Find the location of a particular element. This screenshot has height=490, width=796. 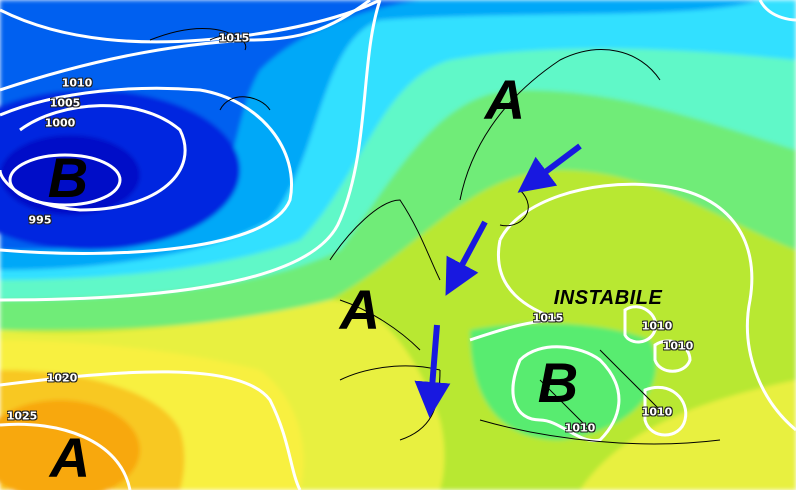

isobar-label: 995 is located at coordinates (40, 220).